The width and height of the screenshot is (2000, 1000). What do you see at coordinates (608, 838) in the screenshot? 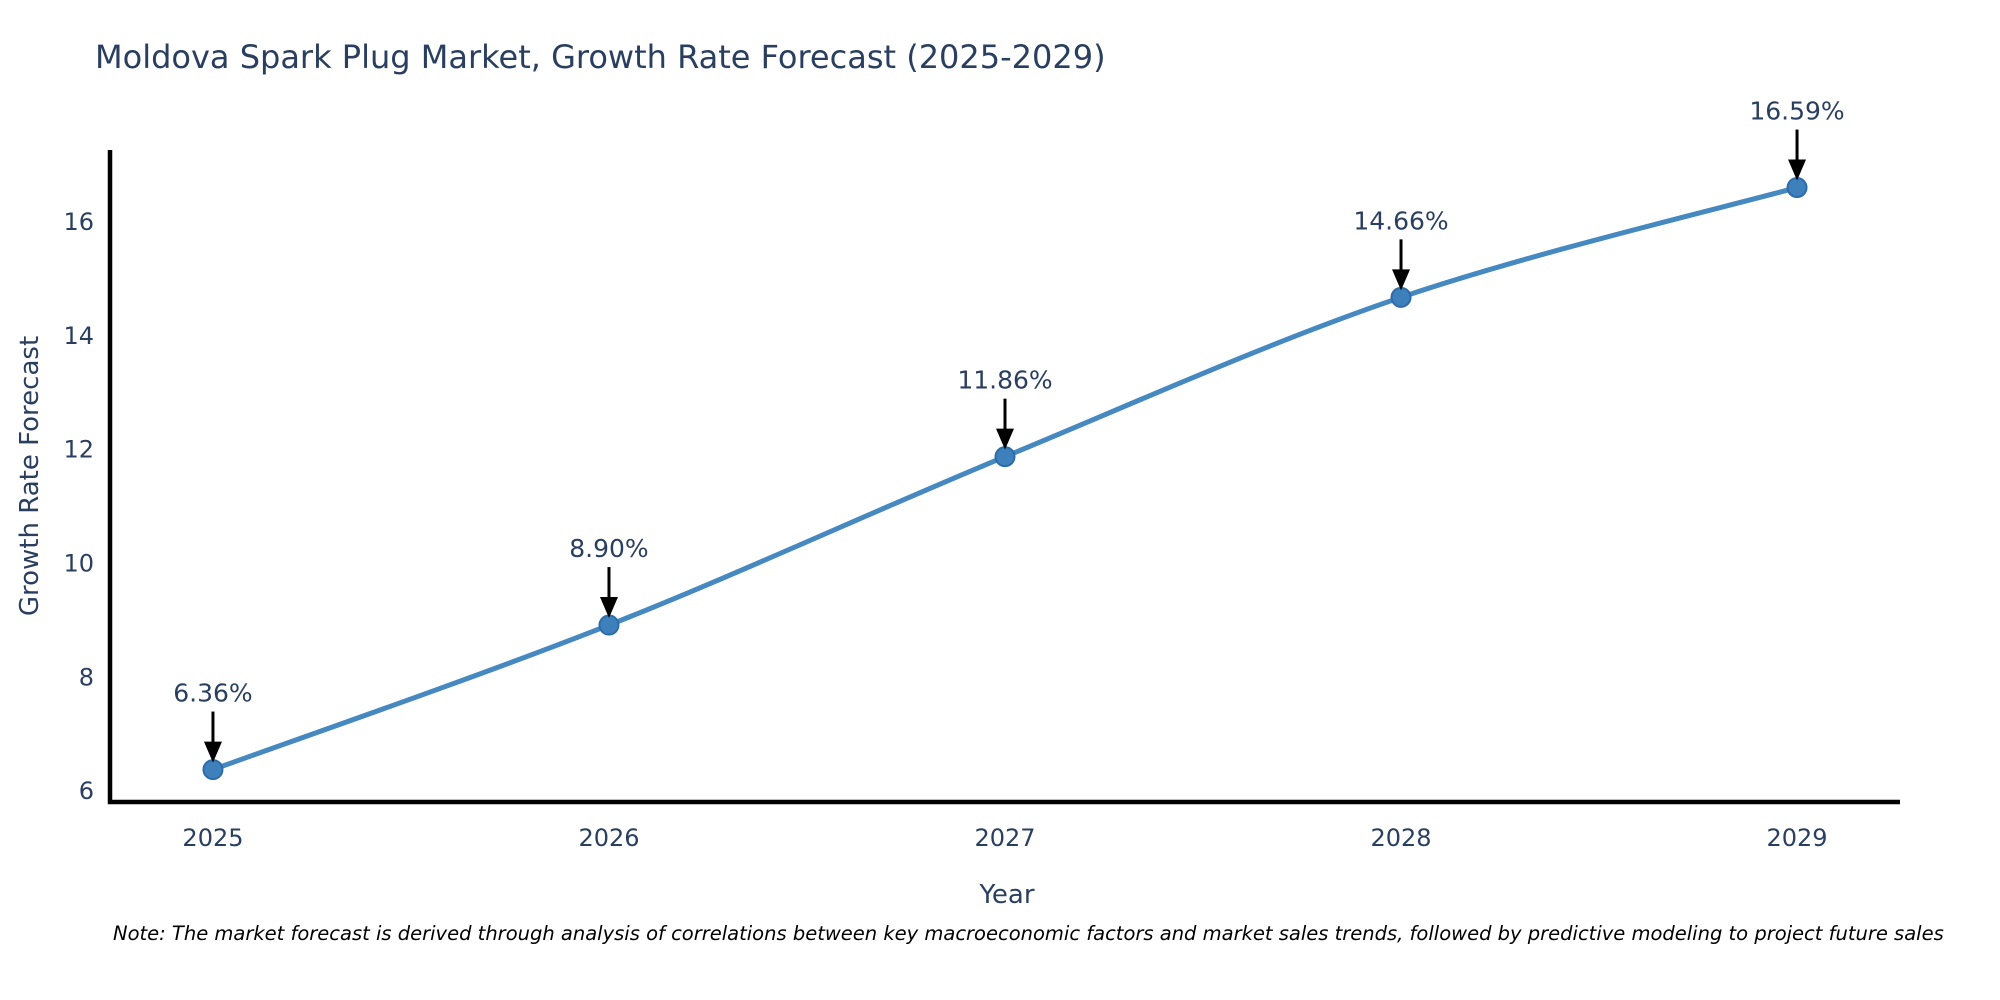
I see `x-tick-label: 2026` at bounding box center [608, 838].